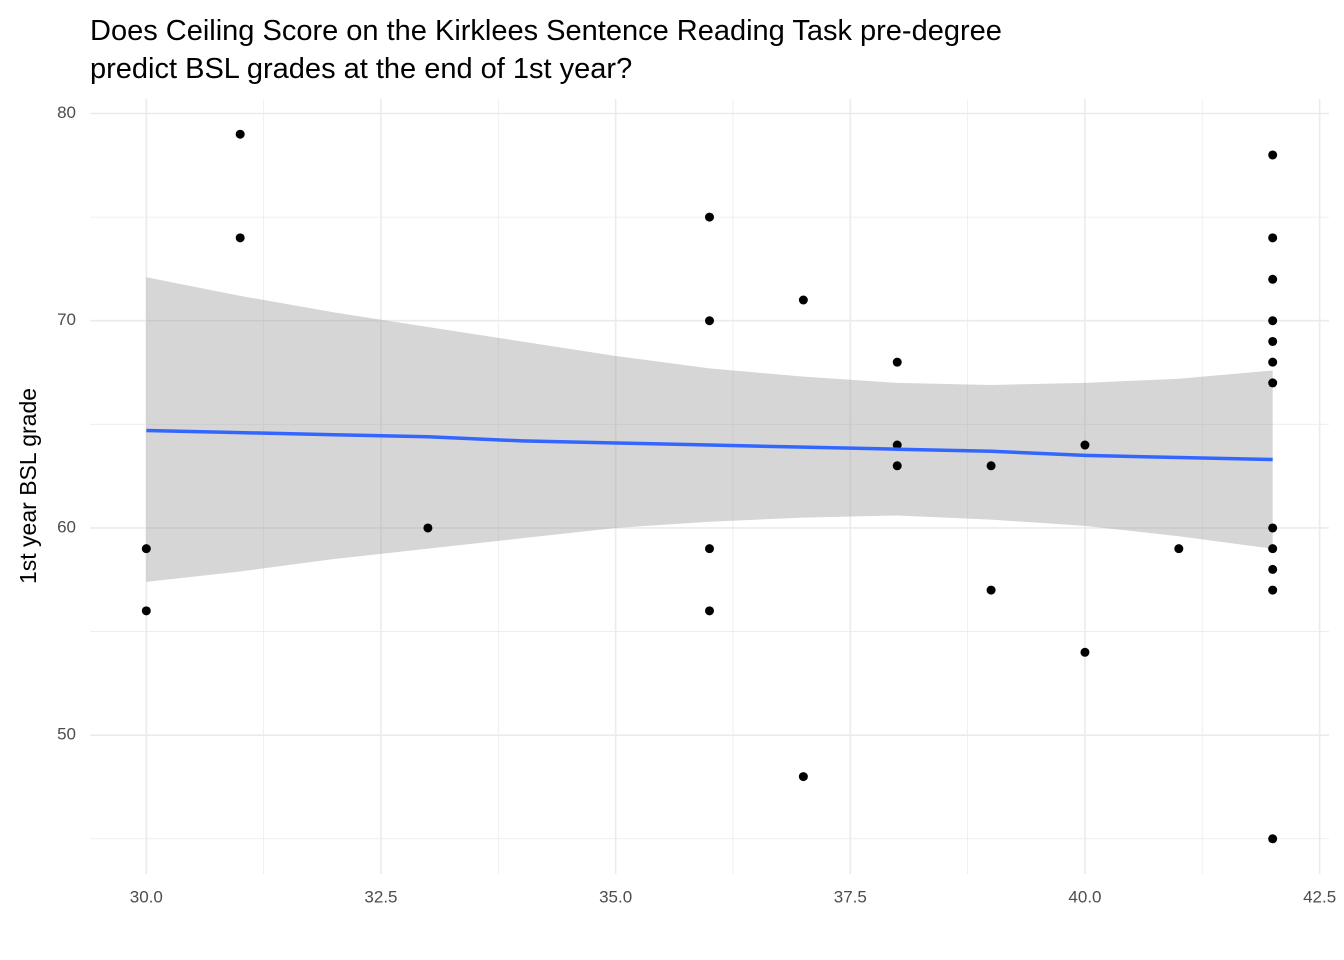 Image resolution: width=1344 pixels, height=960 pixels. I want to click on x-tick-label: 42.5, so click(1319, 896).